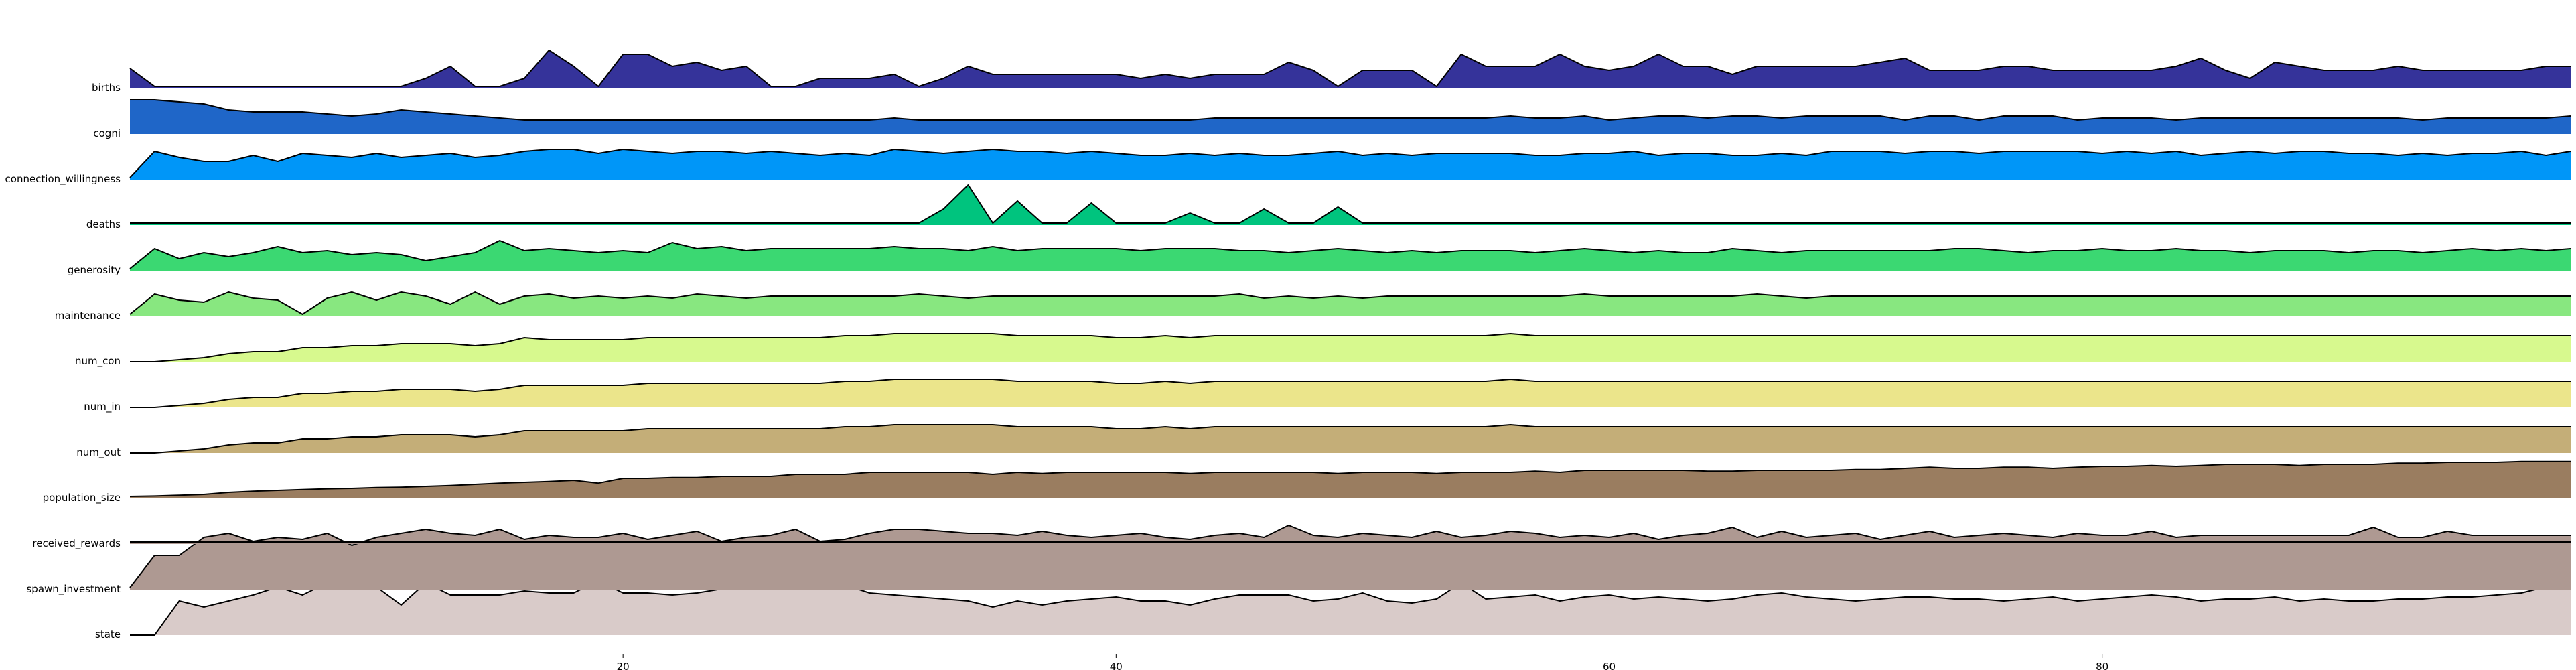 This screenshot has height=670, width=2576. I want to click on row-label-received-rewards: received_rewards, so click(76, 544).